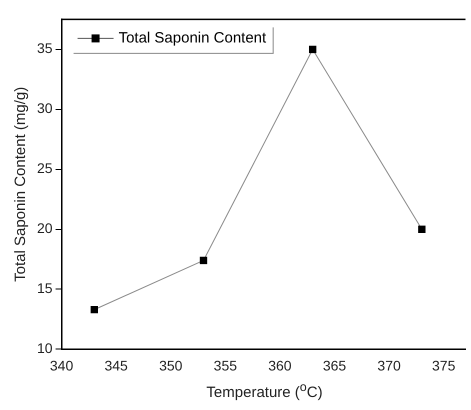 The image size is (471, 410). Describe the element at coordinates (444, 365) in the screenshot. I see `x-tick-label: 375` at that location.